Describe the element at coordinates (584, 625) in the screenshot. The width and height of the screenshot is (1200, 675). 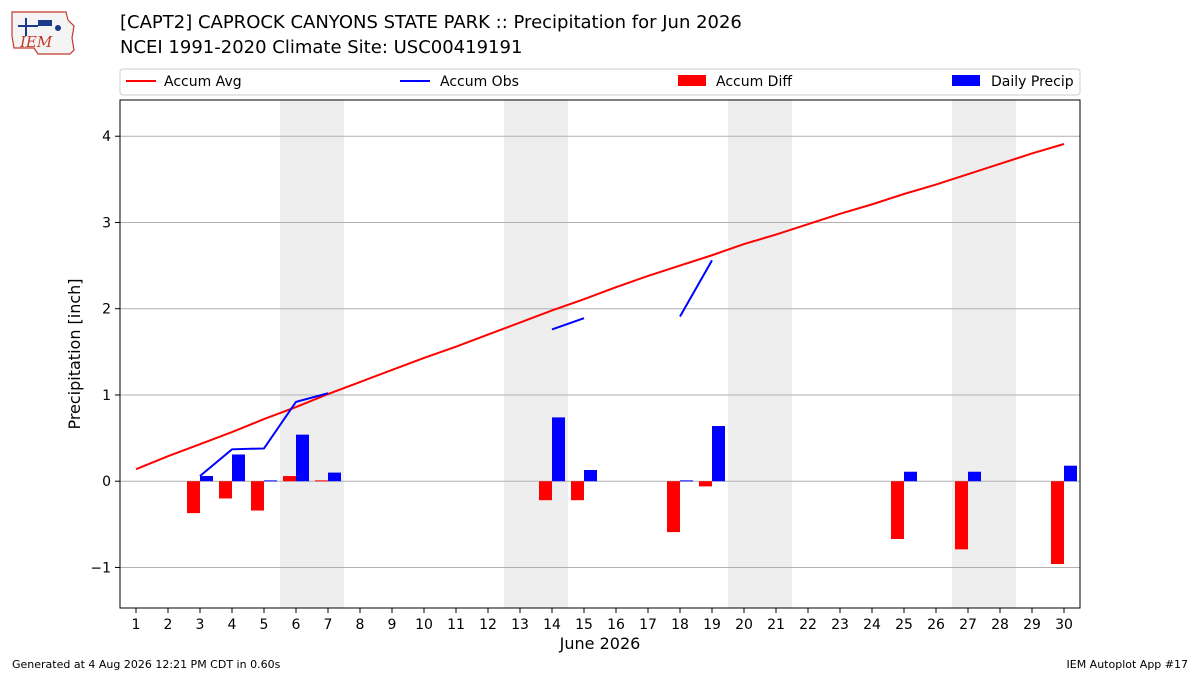
I see `x-tick-label: 15` at that location.